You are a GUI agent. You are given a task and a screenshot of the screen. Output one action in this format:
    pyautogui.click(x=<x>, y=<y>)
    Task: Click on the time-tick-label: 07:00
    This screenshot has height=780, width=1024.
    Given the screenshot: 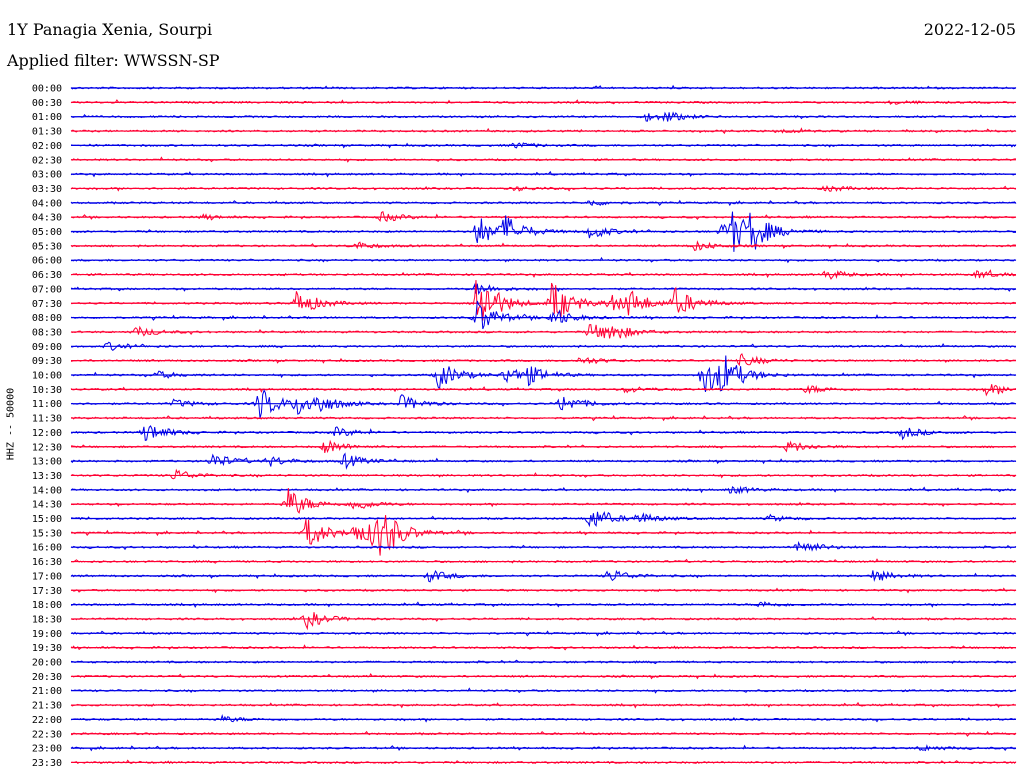 What is the action you would take?
    pyautogui.click(x=47, y=289)
    